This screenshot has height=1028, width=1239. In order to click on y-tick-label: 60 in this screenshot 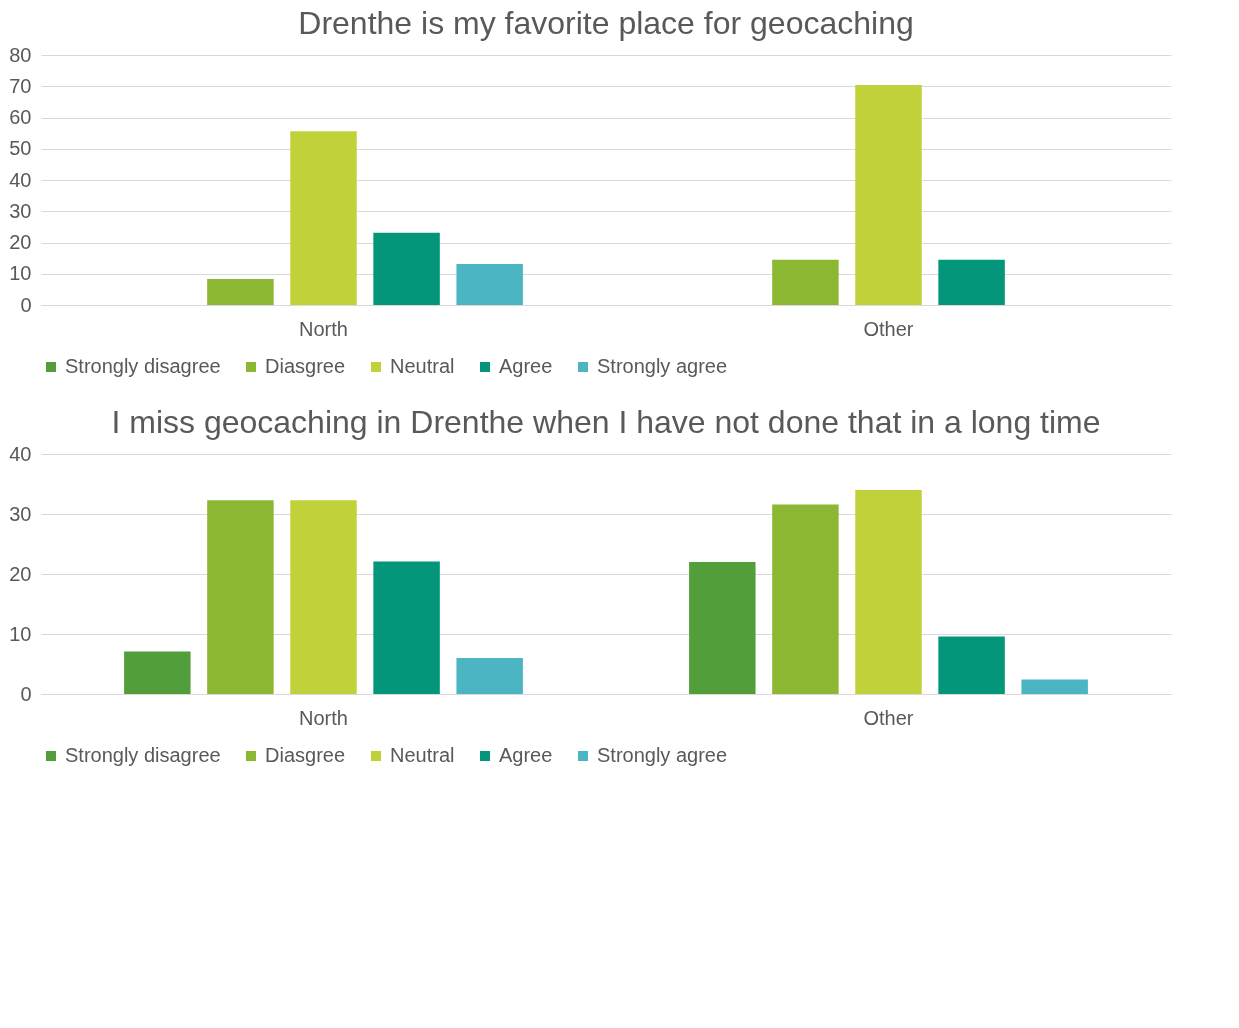, I will do `click(20, 117)`.